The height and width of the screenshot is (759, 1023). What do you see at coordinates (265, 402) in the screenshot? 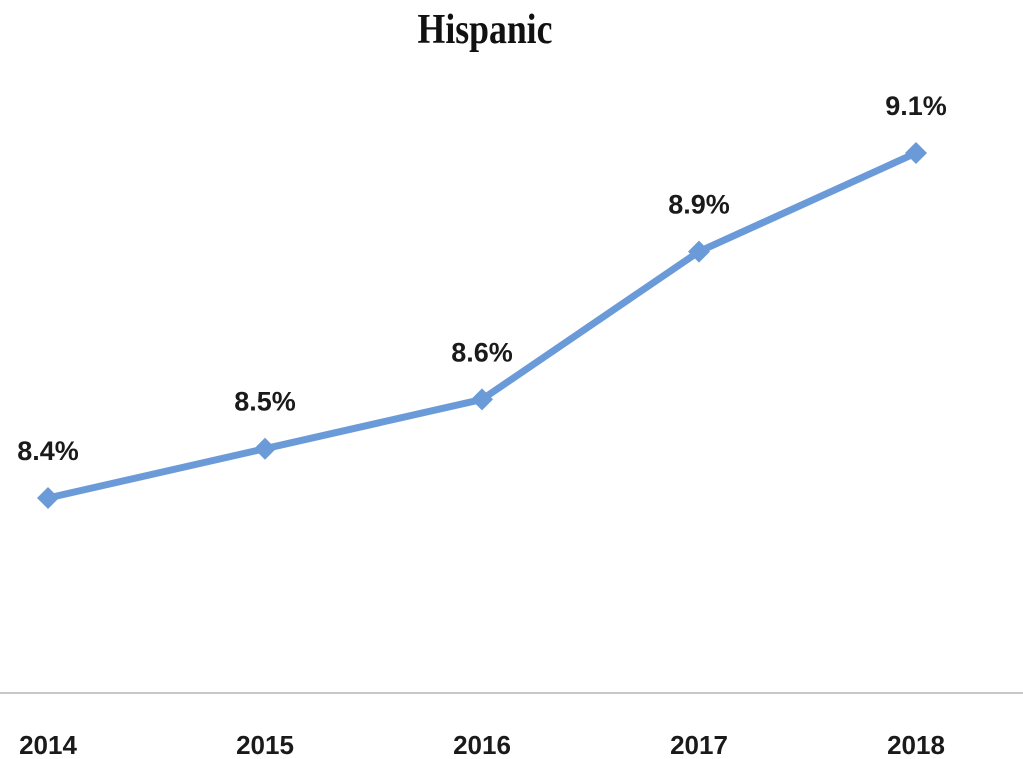
I see `data-label: 8.5%` at bounding box center [265, 402].